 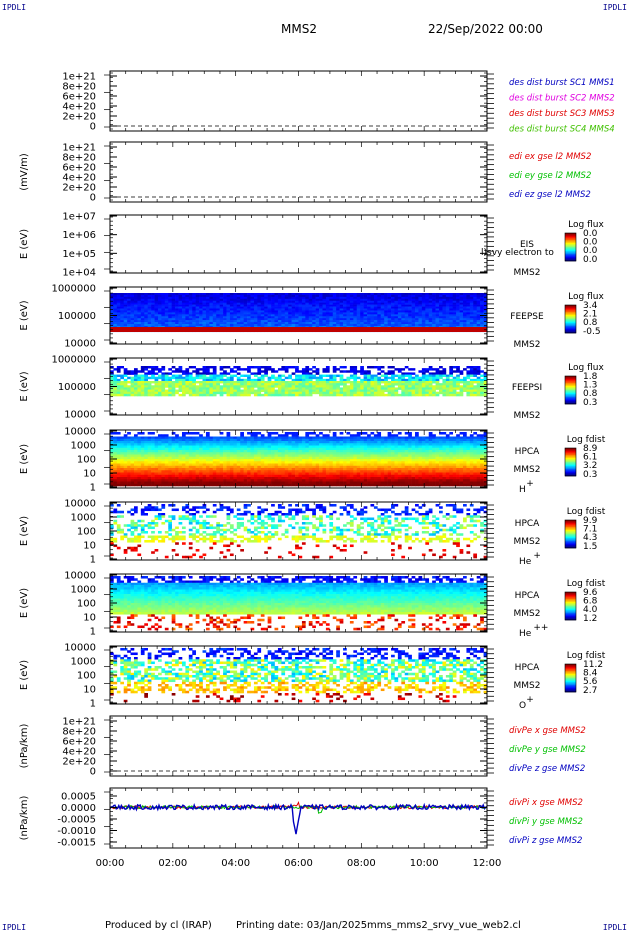 I want to click on footer-produced: Produced by cl (IRAP), so click(x=158, y=925).